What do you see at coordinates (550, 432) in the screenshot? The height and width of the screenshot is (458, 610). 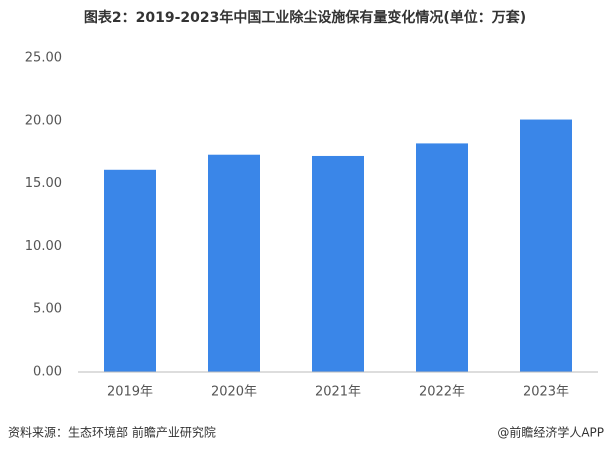 I see `credit: @前瞻经济学人APP` at bounding box center [550, 432].